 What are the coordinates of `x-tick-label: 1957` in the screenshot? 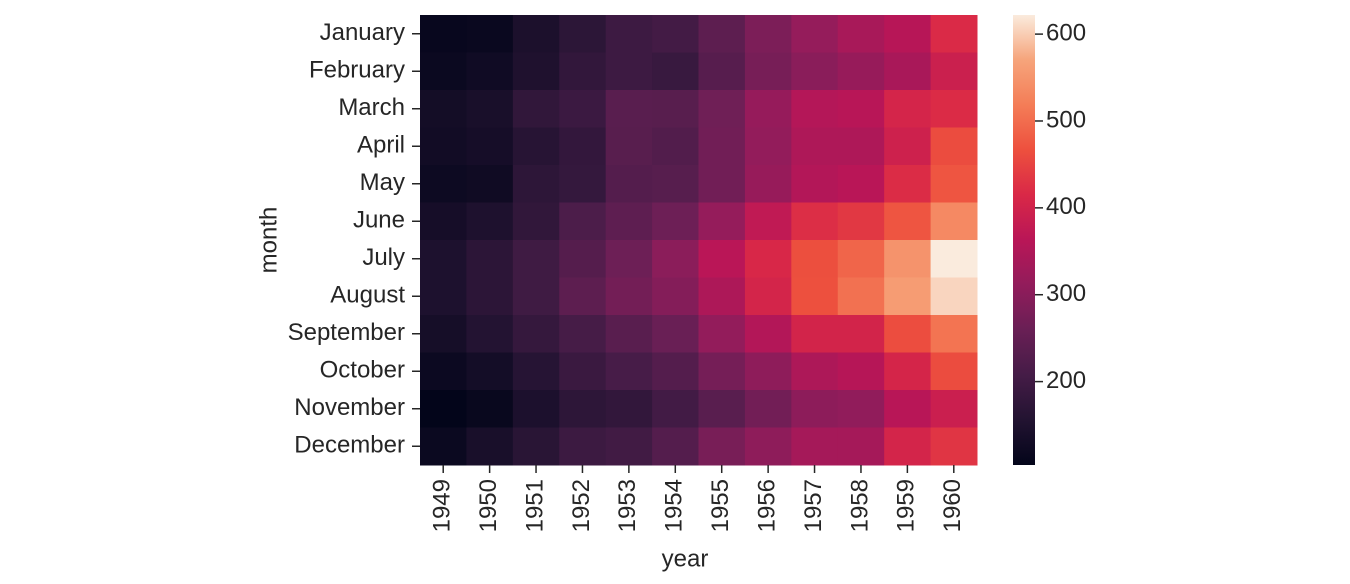 It's located at (813, 505).